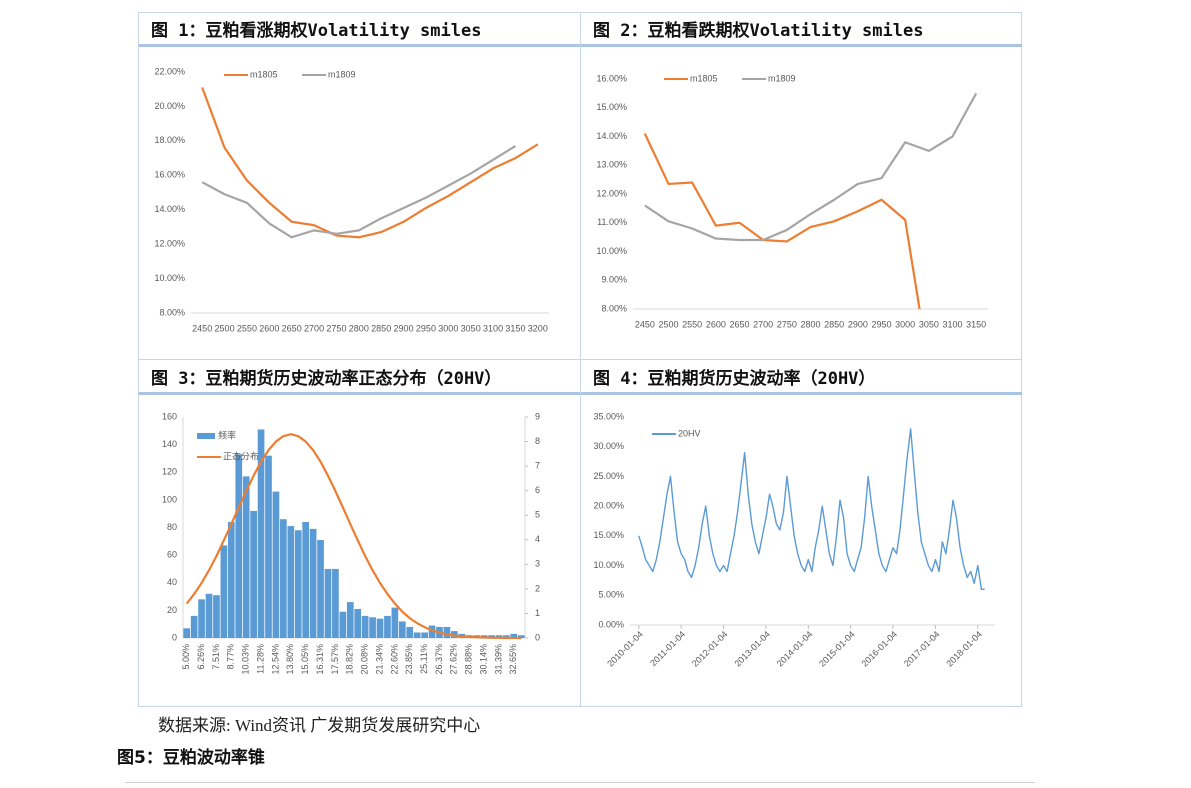 Image resolution: width=1191 pixels, height=788 pixels. Describe the element at coordinates (290, 659) in the screenshot. I see `x-tick-label: 13.80%` at that location.